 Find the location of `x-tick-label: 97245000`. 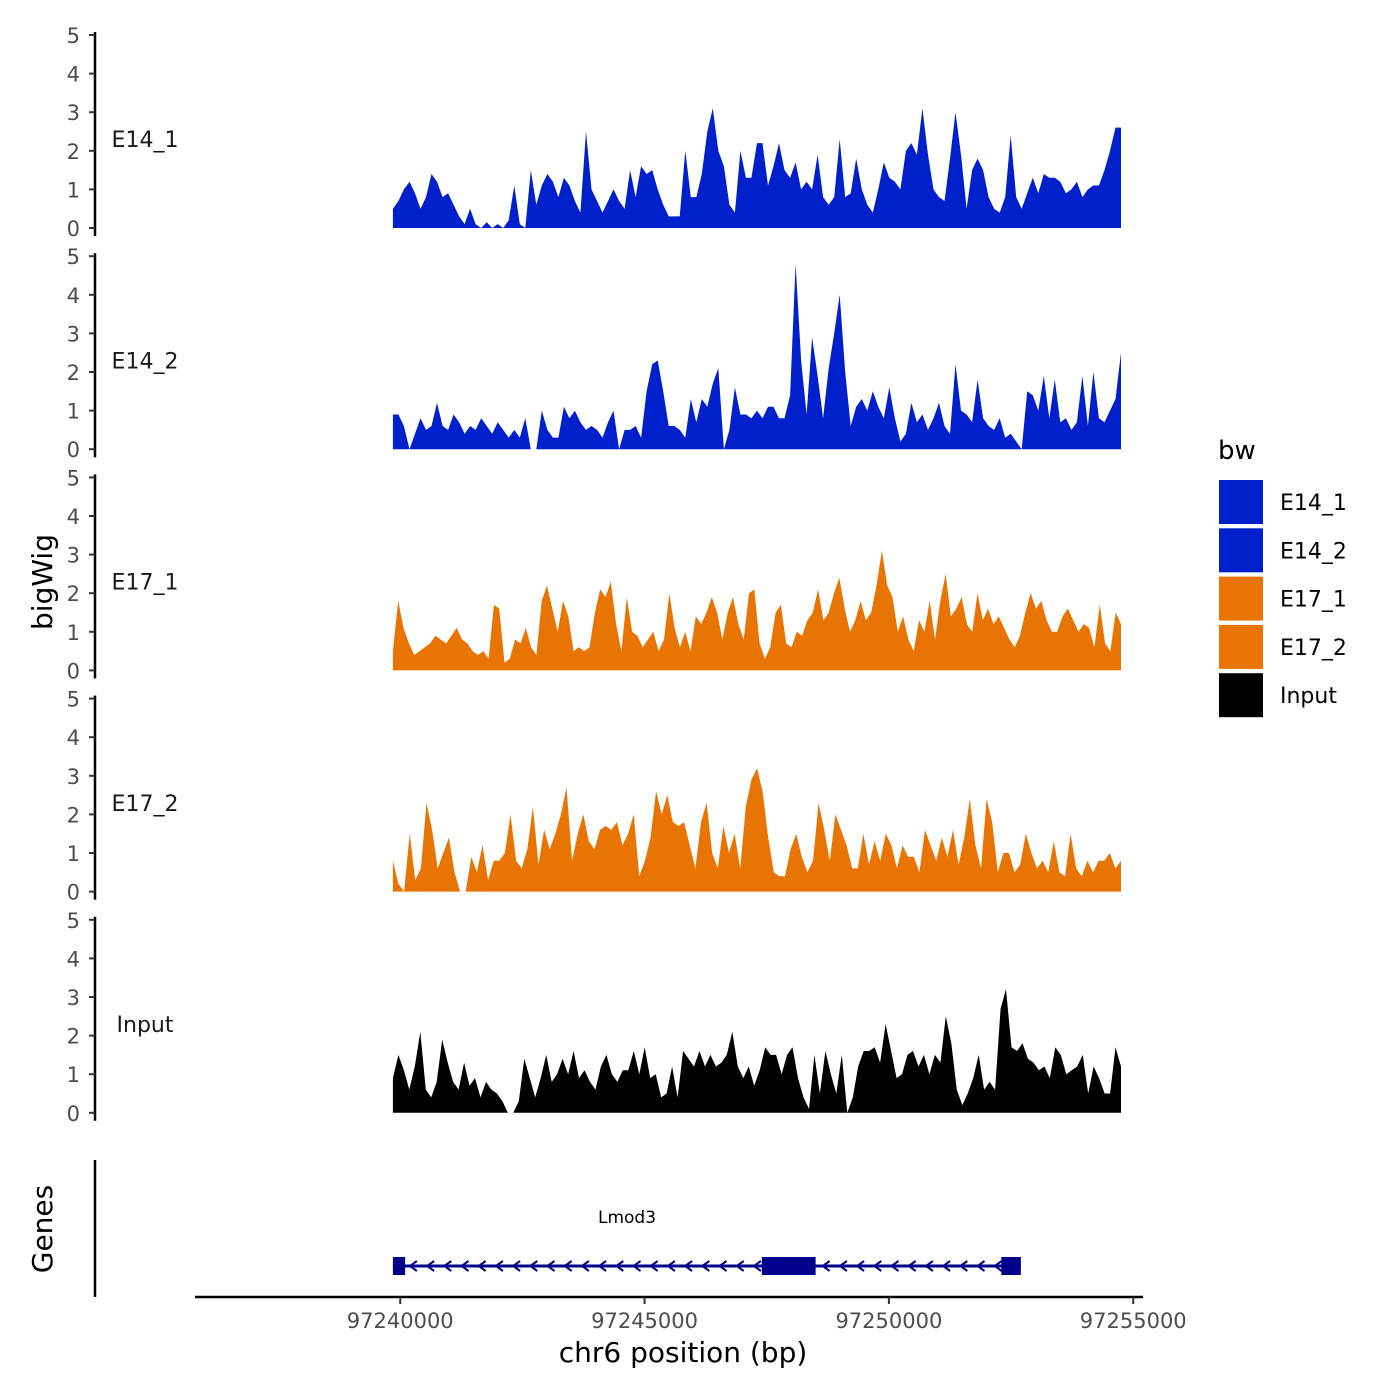

x-tick-label: 97245000 is located at coordinates (644, 1321).